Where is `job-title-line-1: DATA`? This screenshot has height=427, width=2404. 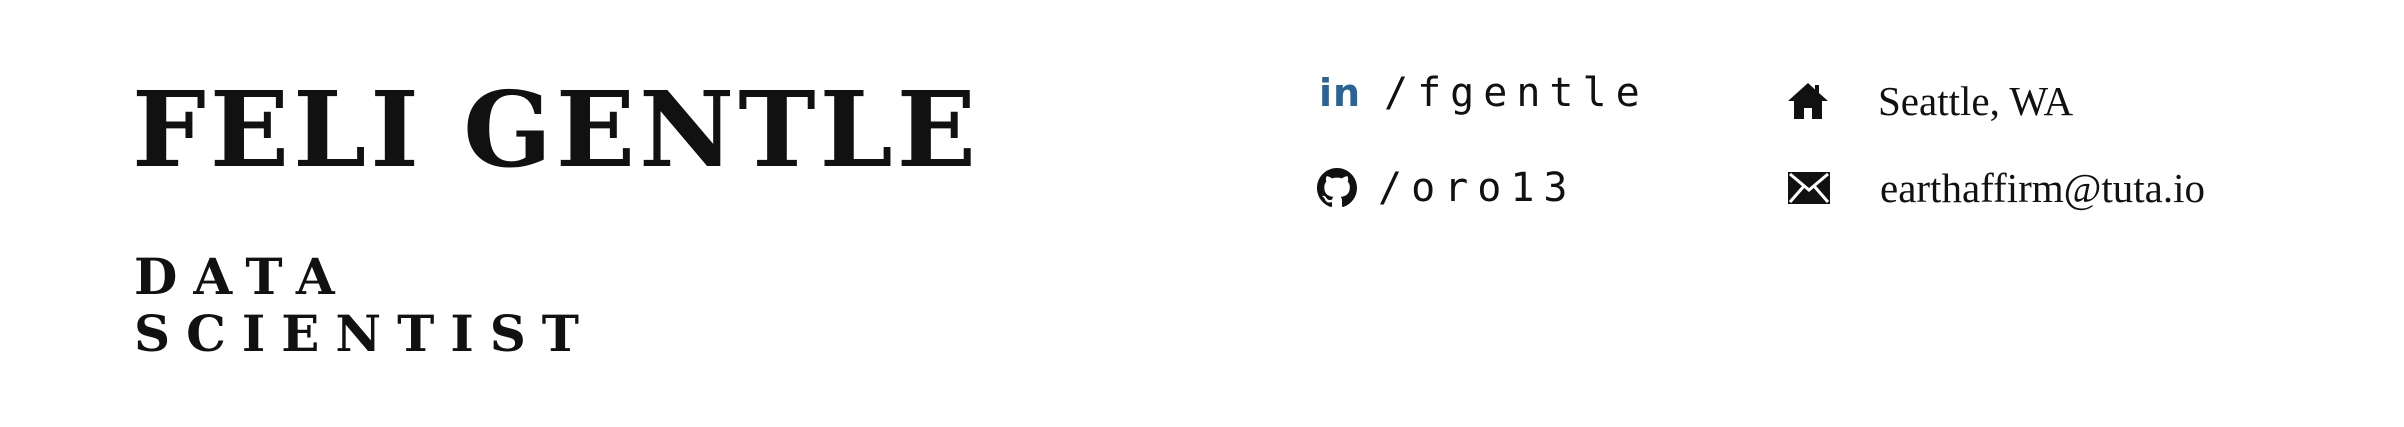 job-title-line-1: DATA is located at coordinates (242, 276).